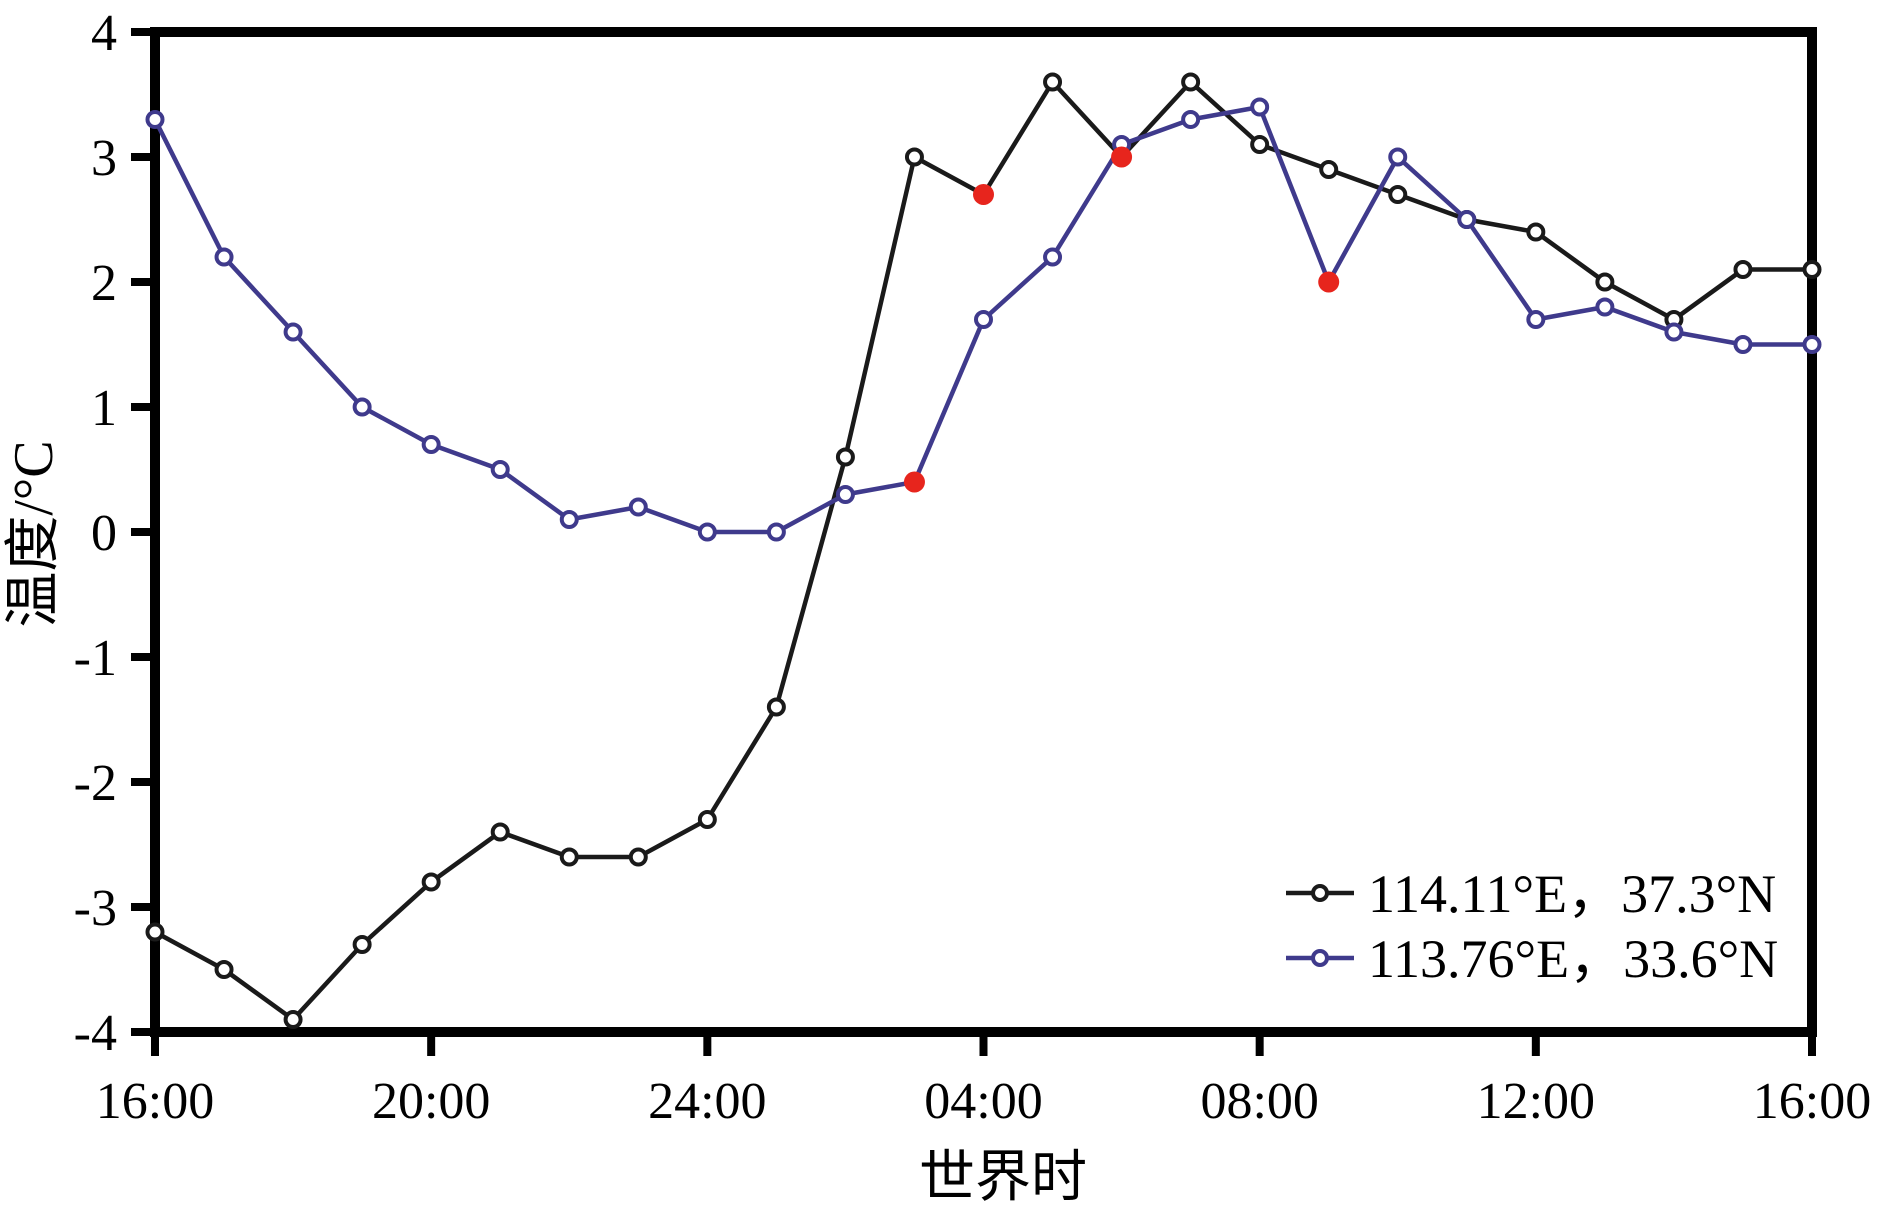 This screenshot has width=1890, height=1212. Describe the element at coordinates (1573, 959) in the screenshot. I see `legend-label: 113.76°E，33.6°N` at that location.